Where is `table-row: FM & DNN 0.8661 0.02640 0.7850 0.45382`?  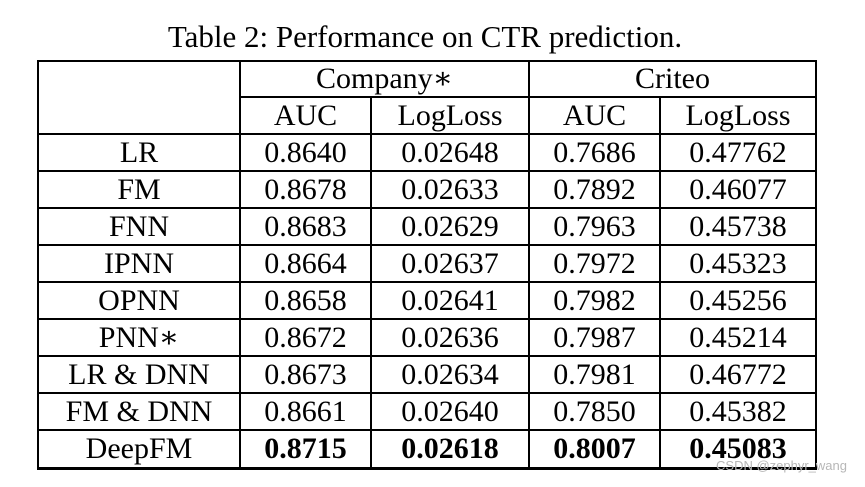 table-row: FM & DNN 0.8661 0.02640 0.7850 0.45382 is located at coordinates (427, 411).